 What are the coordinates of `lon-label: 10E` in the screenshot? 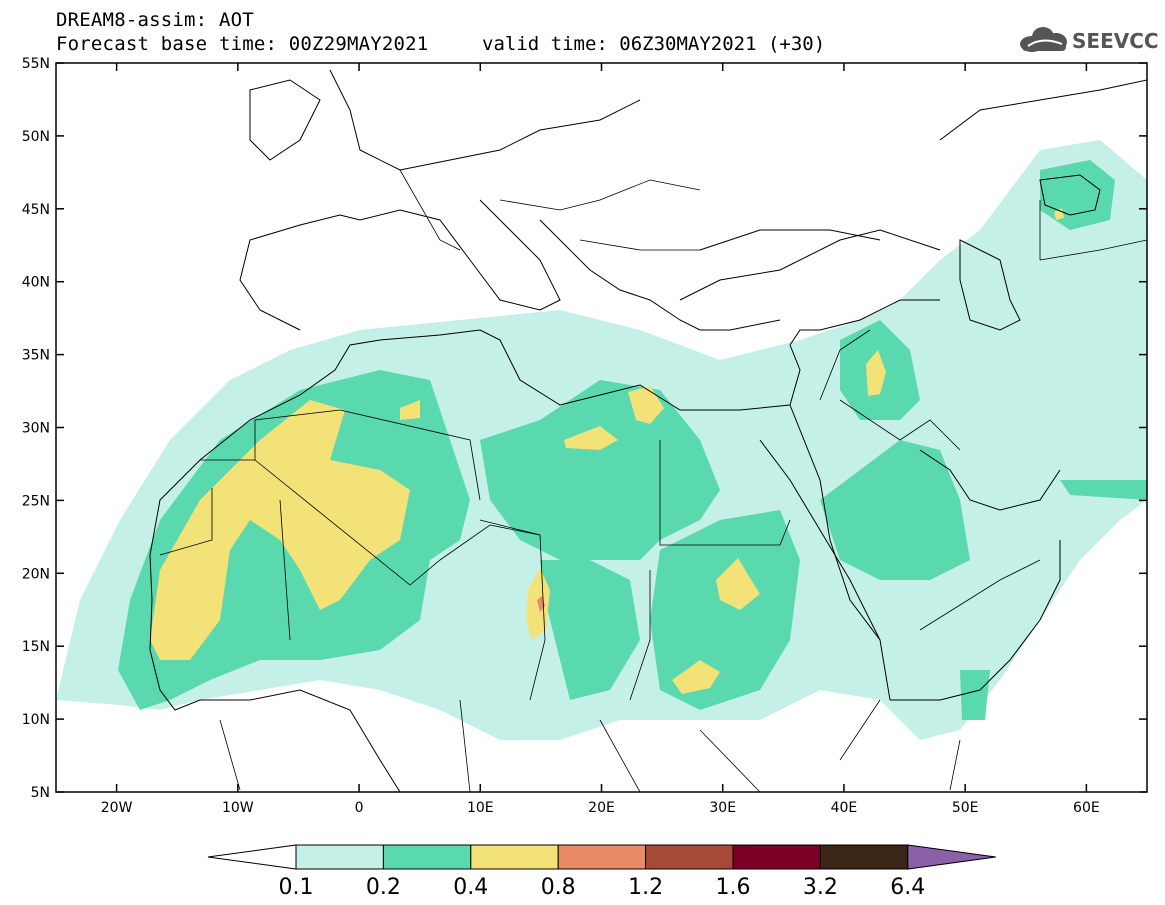 It's located at (480, 808).